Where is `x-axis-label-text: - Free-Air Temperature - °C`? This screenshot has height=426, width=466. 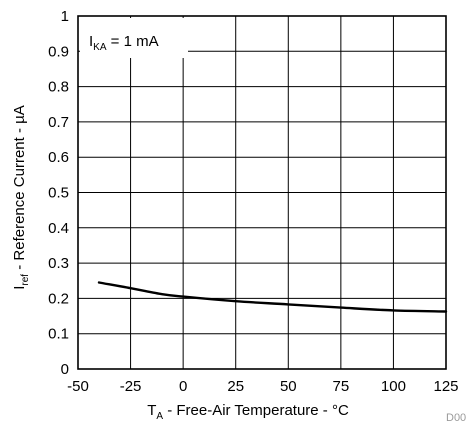 x-axis-label-text: - Free-Air Temperature - °C is located at coordinates (256, 410).